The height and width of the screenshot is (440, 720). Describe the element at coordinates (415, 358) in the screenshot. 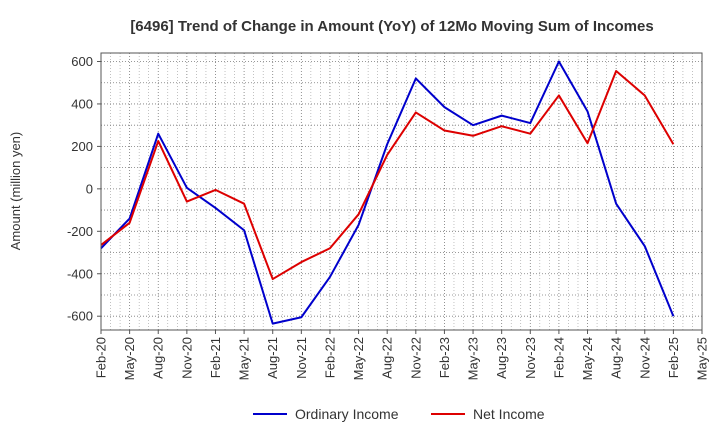

I see `x-tick-label: Nov-22` at that location.